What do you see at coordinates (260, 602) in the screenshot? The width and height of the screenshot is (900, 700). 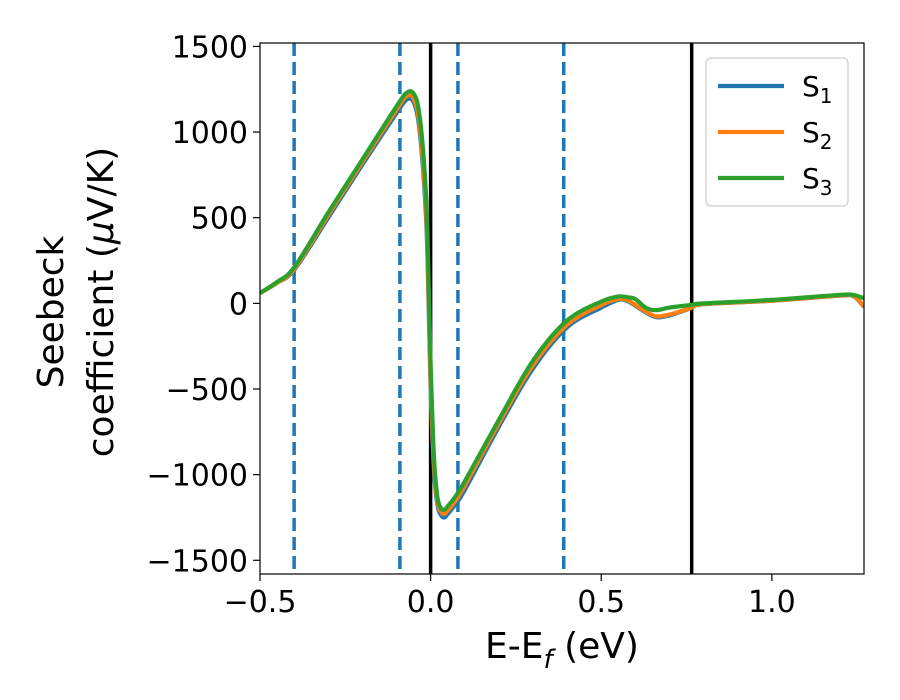 I see `x-tick-label: −0.5` at bounding box center [260, 602].